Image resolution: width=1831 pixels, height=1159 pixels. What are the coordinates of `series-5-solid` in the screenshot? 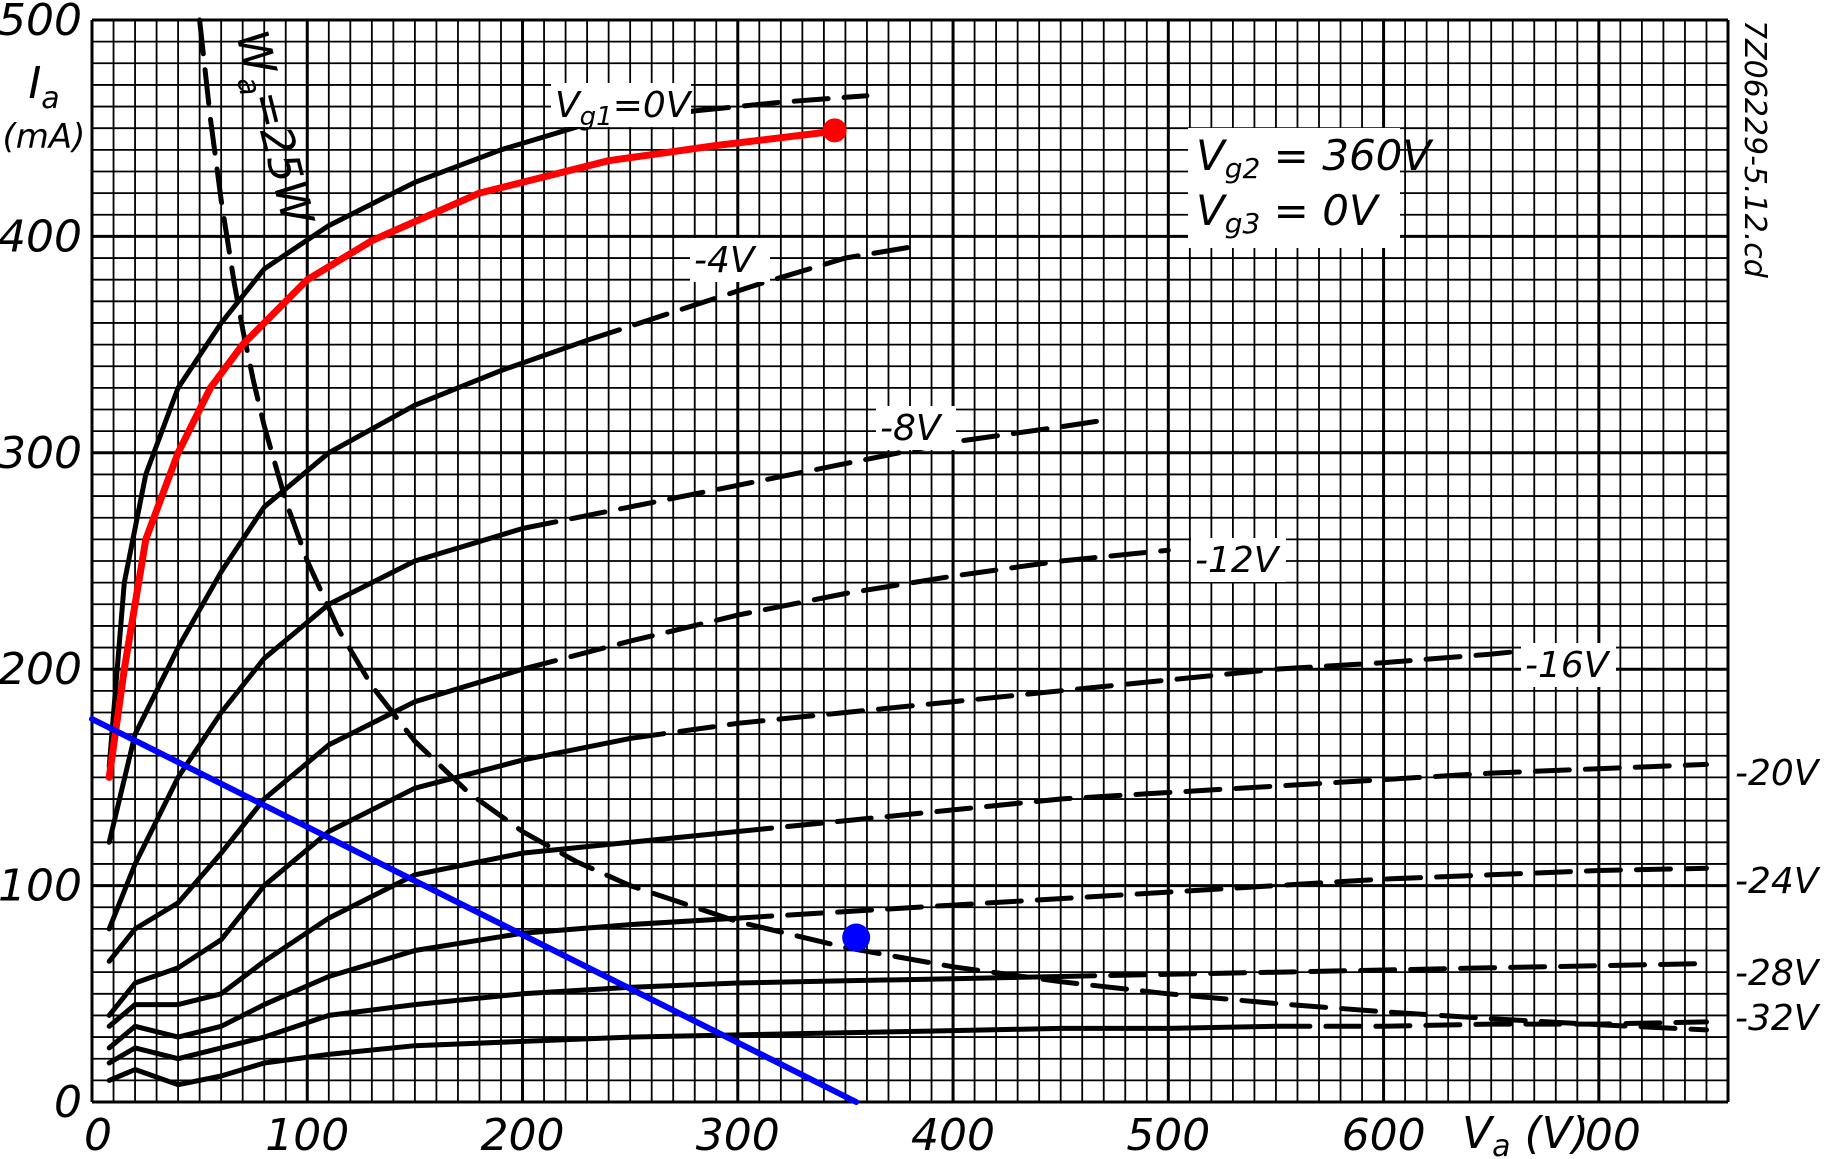 It's located at (423, 929).